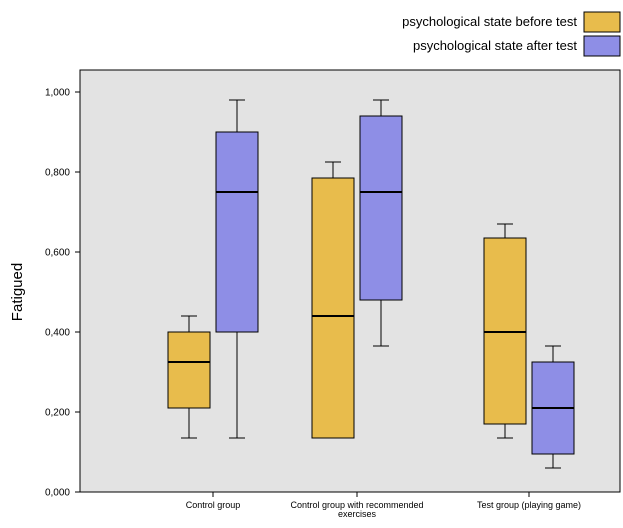  I want to click on y-axis-title: Fatigued, so click(17, 292).